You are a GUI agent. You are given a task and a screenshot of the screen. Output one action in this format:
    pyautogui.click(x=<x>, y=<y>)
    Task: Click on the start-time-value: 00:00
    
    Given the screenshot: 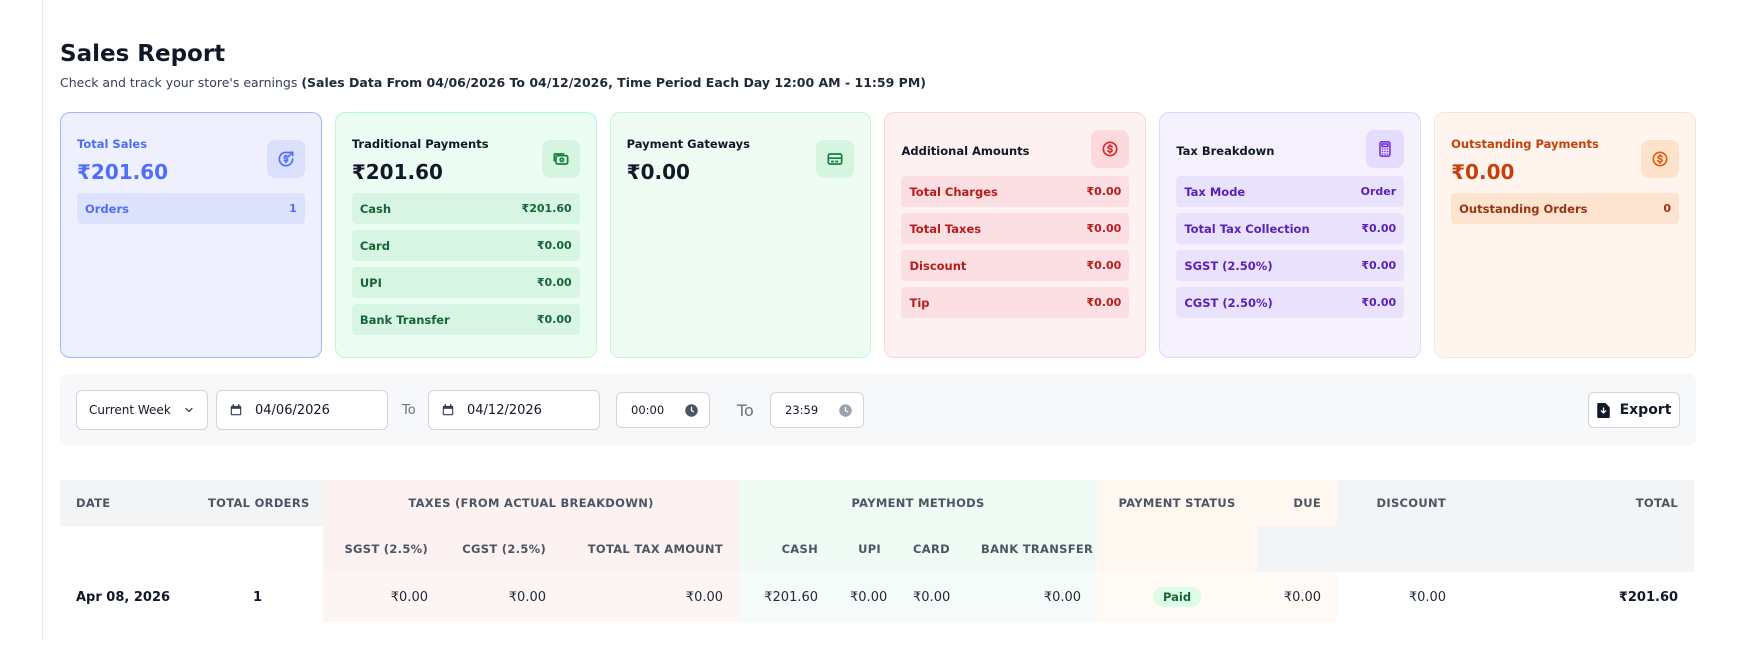 What is the action you would take?
    pyautogui.click(x=648, y=410)
    